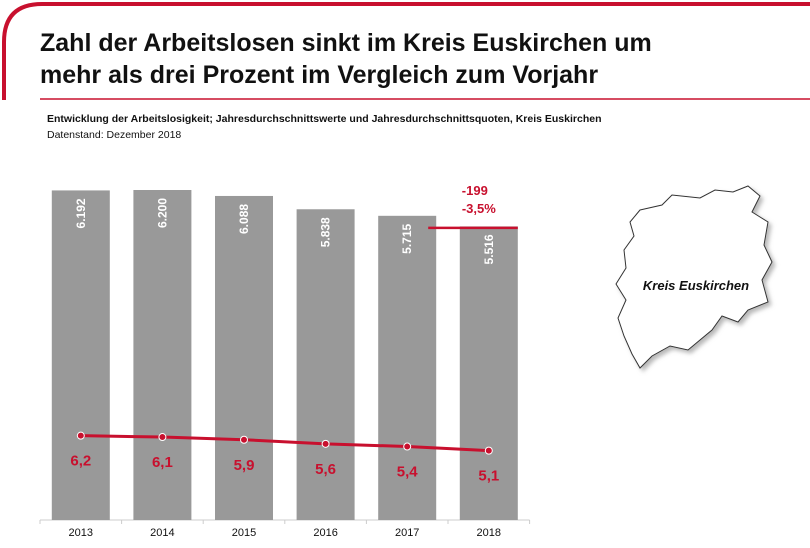  I want to click on bar-label: 5.838, so click(326, 232).